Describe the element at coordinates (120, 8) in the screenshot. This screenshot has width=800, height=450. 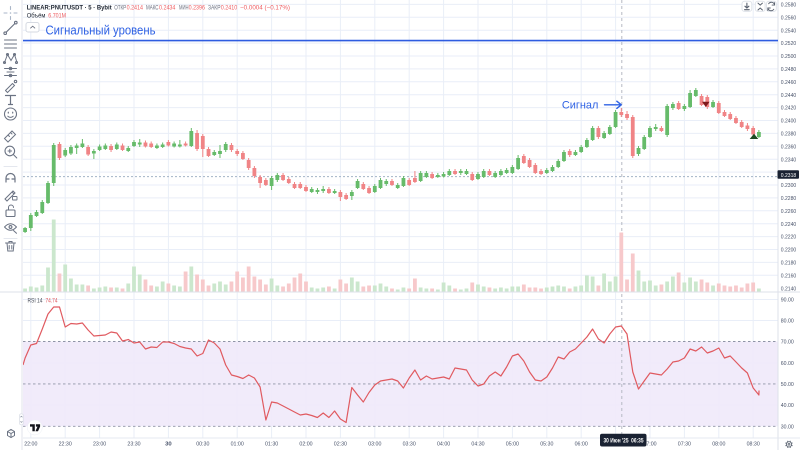
I see `svg-text: ОТКР` at that location.